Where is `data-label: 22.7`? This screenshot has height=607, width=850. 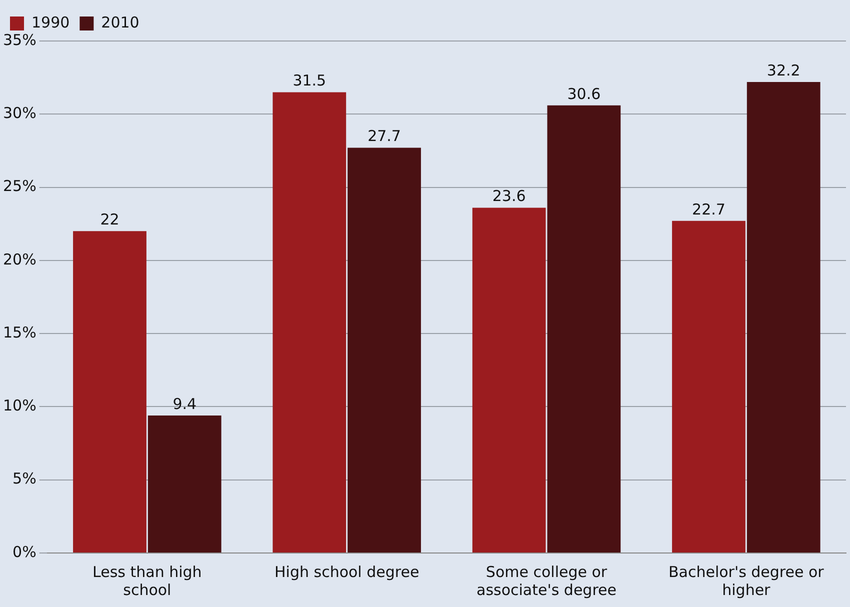 data-label: 22.7 is located at coordinates (709, 209).